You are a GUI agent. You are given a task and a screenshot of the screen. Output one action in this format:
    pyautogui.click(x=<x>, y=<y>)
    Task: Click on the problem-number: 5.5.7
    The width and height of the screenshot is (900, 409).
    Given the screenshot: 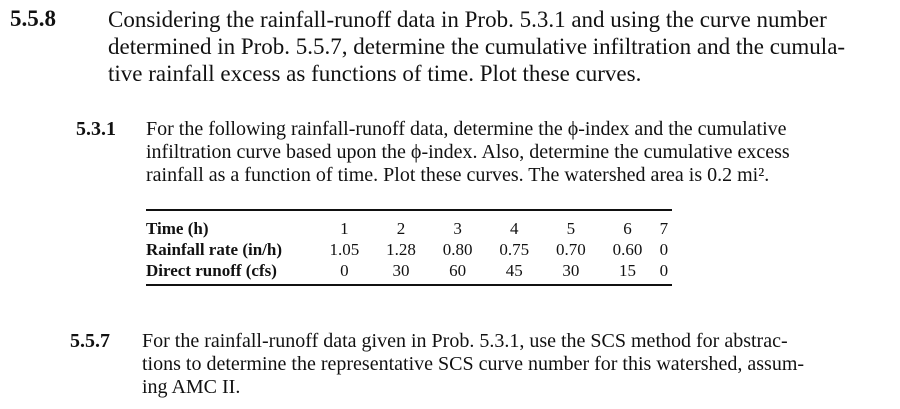 What is the action you would take?
    pyautogui.click(x=90, y=341)
    